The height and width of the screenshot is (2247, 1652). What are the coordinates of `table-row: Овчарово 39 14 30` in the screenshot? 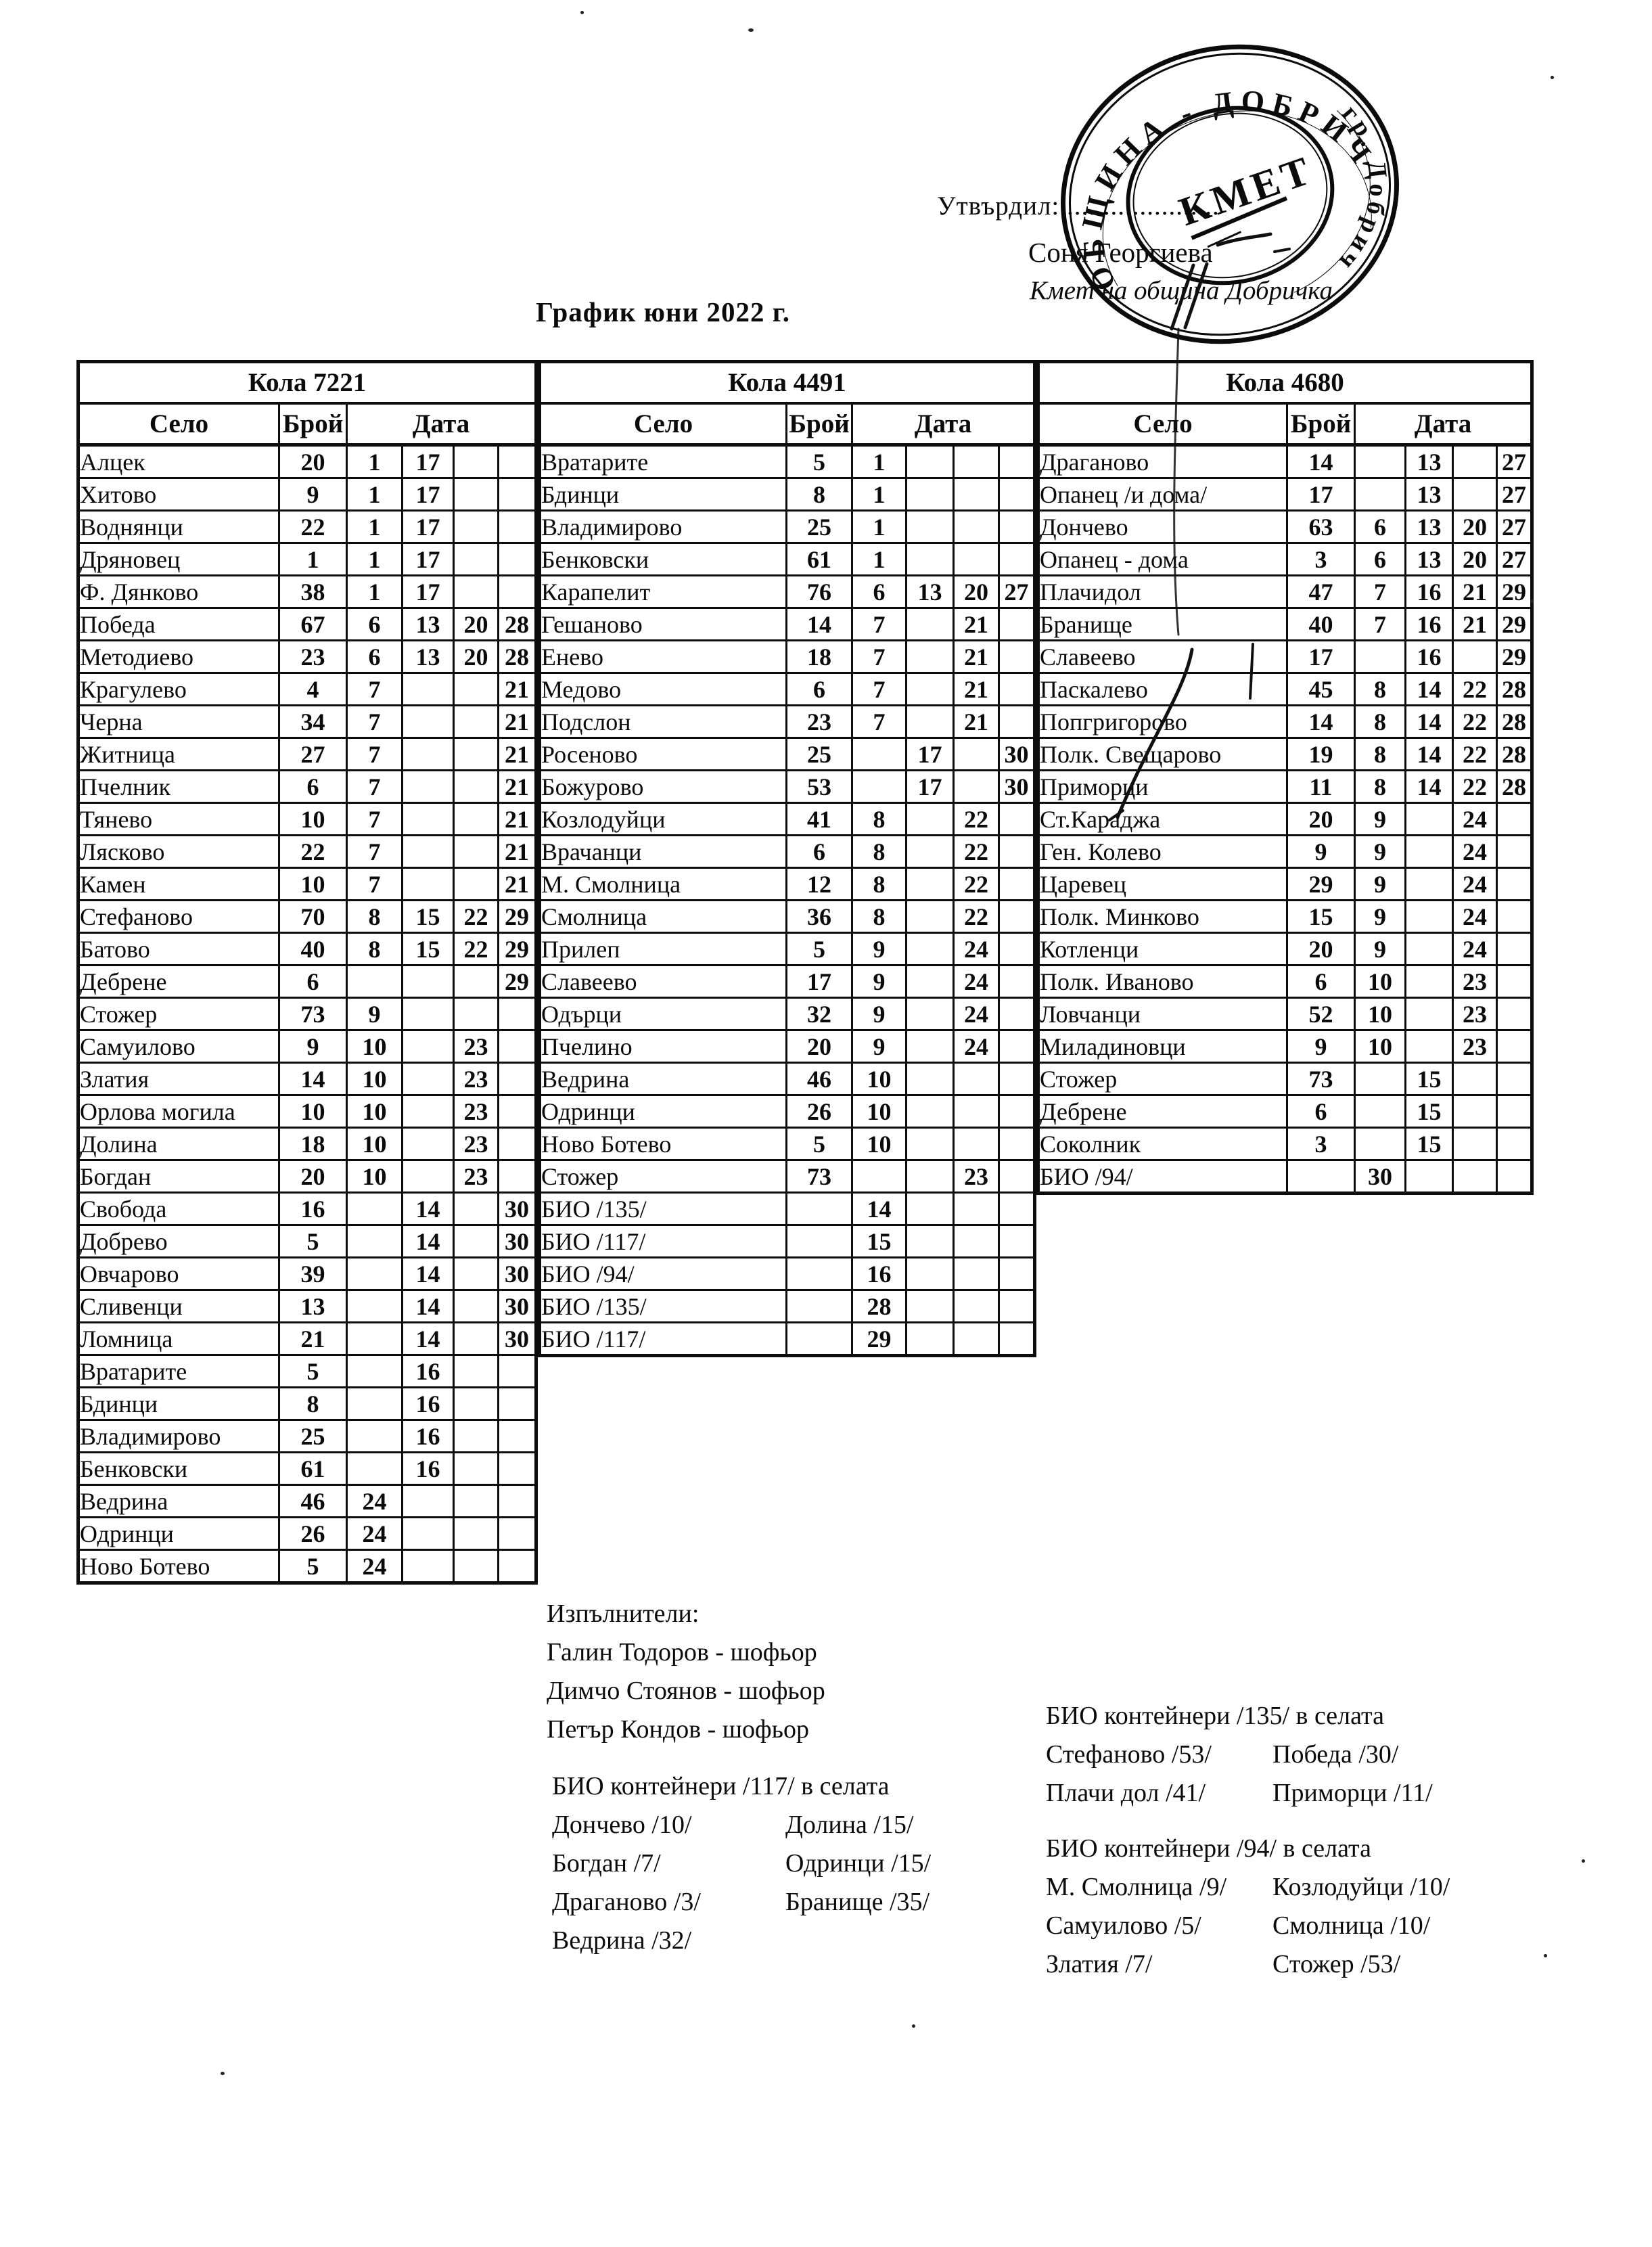 It's located at (307, 1273).